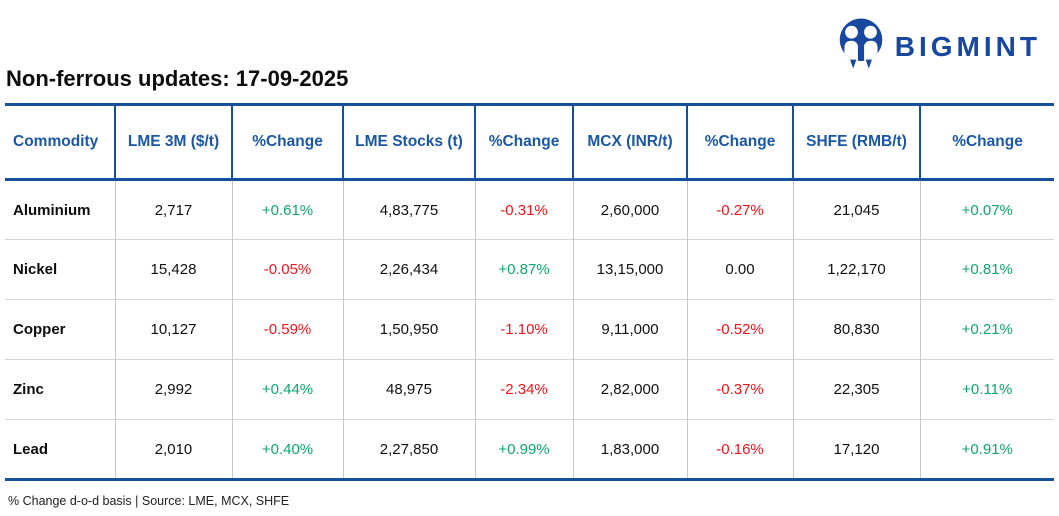 This screenshot has height=516, width=1059. Describe the element at coordinates (408, 329) in the screenshot. I see `table-cell: 1,50,950` at that location.